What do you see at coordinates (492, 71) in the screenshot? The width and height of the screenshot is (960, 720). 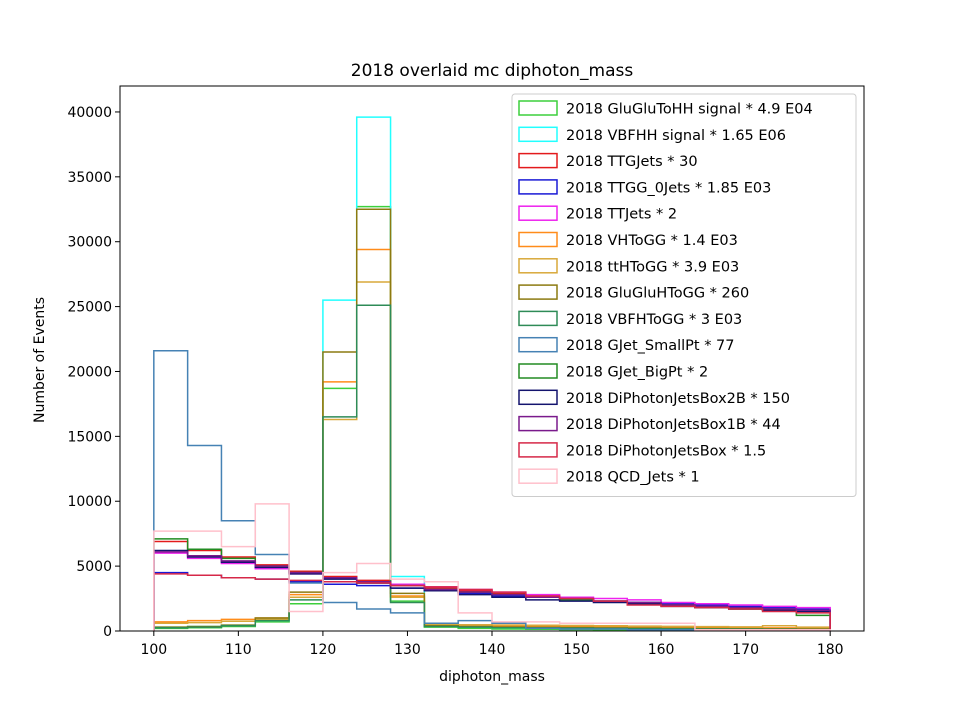 I see `chart-title: 2018 overlaid mc diphoton_mass` at bounding box center [492, 71].